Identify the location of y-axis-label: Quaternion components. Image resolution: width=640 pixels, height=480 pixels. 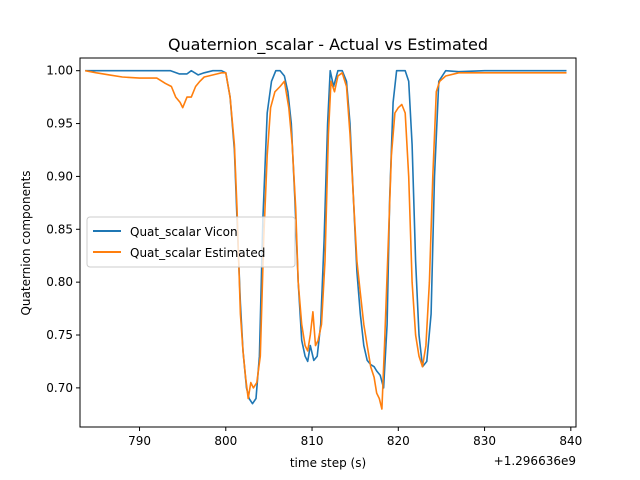
(26, 242).